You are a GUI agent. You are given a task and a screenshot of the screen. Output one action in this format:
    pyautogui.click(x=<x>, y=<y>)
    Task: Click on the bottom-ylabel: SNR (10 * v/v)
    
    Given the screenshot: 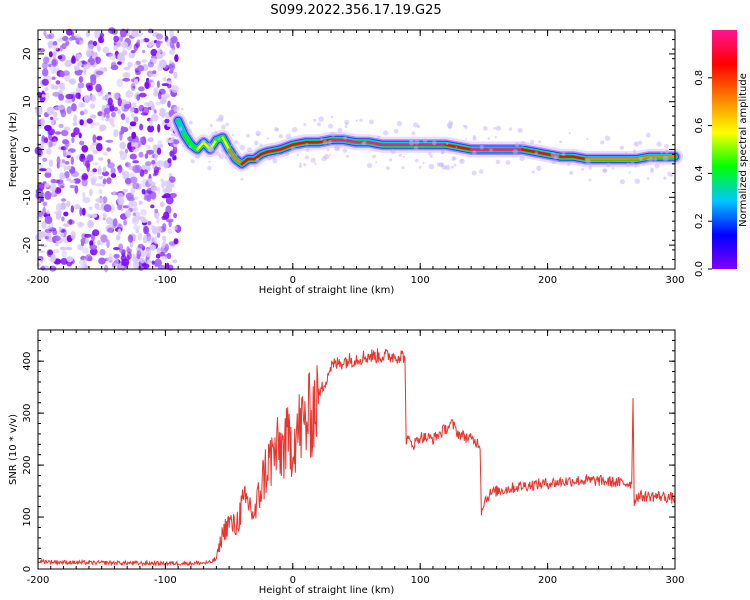 What is the action you would take?
    pyautogui.click(x=13, y=449)
    